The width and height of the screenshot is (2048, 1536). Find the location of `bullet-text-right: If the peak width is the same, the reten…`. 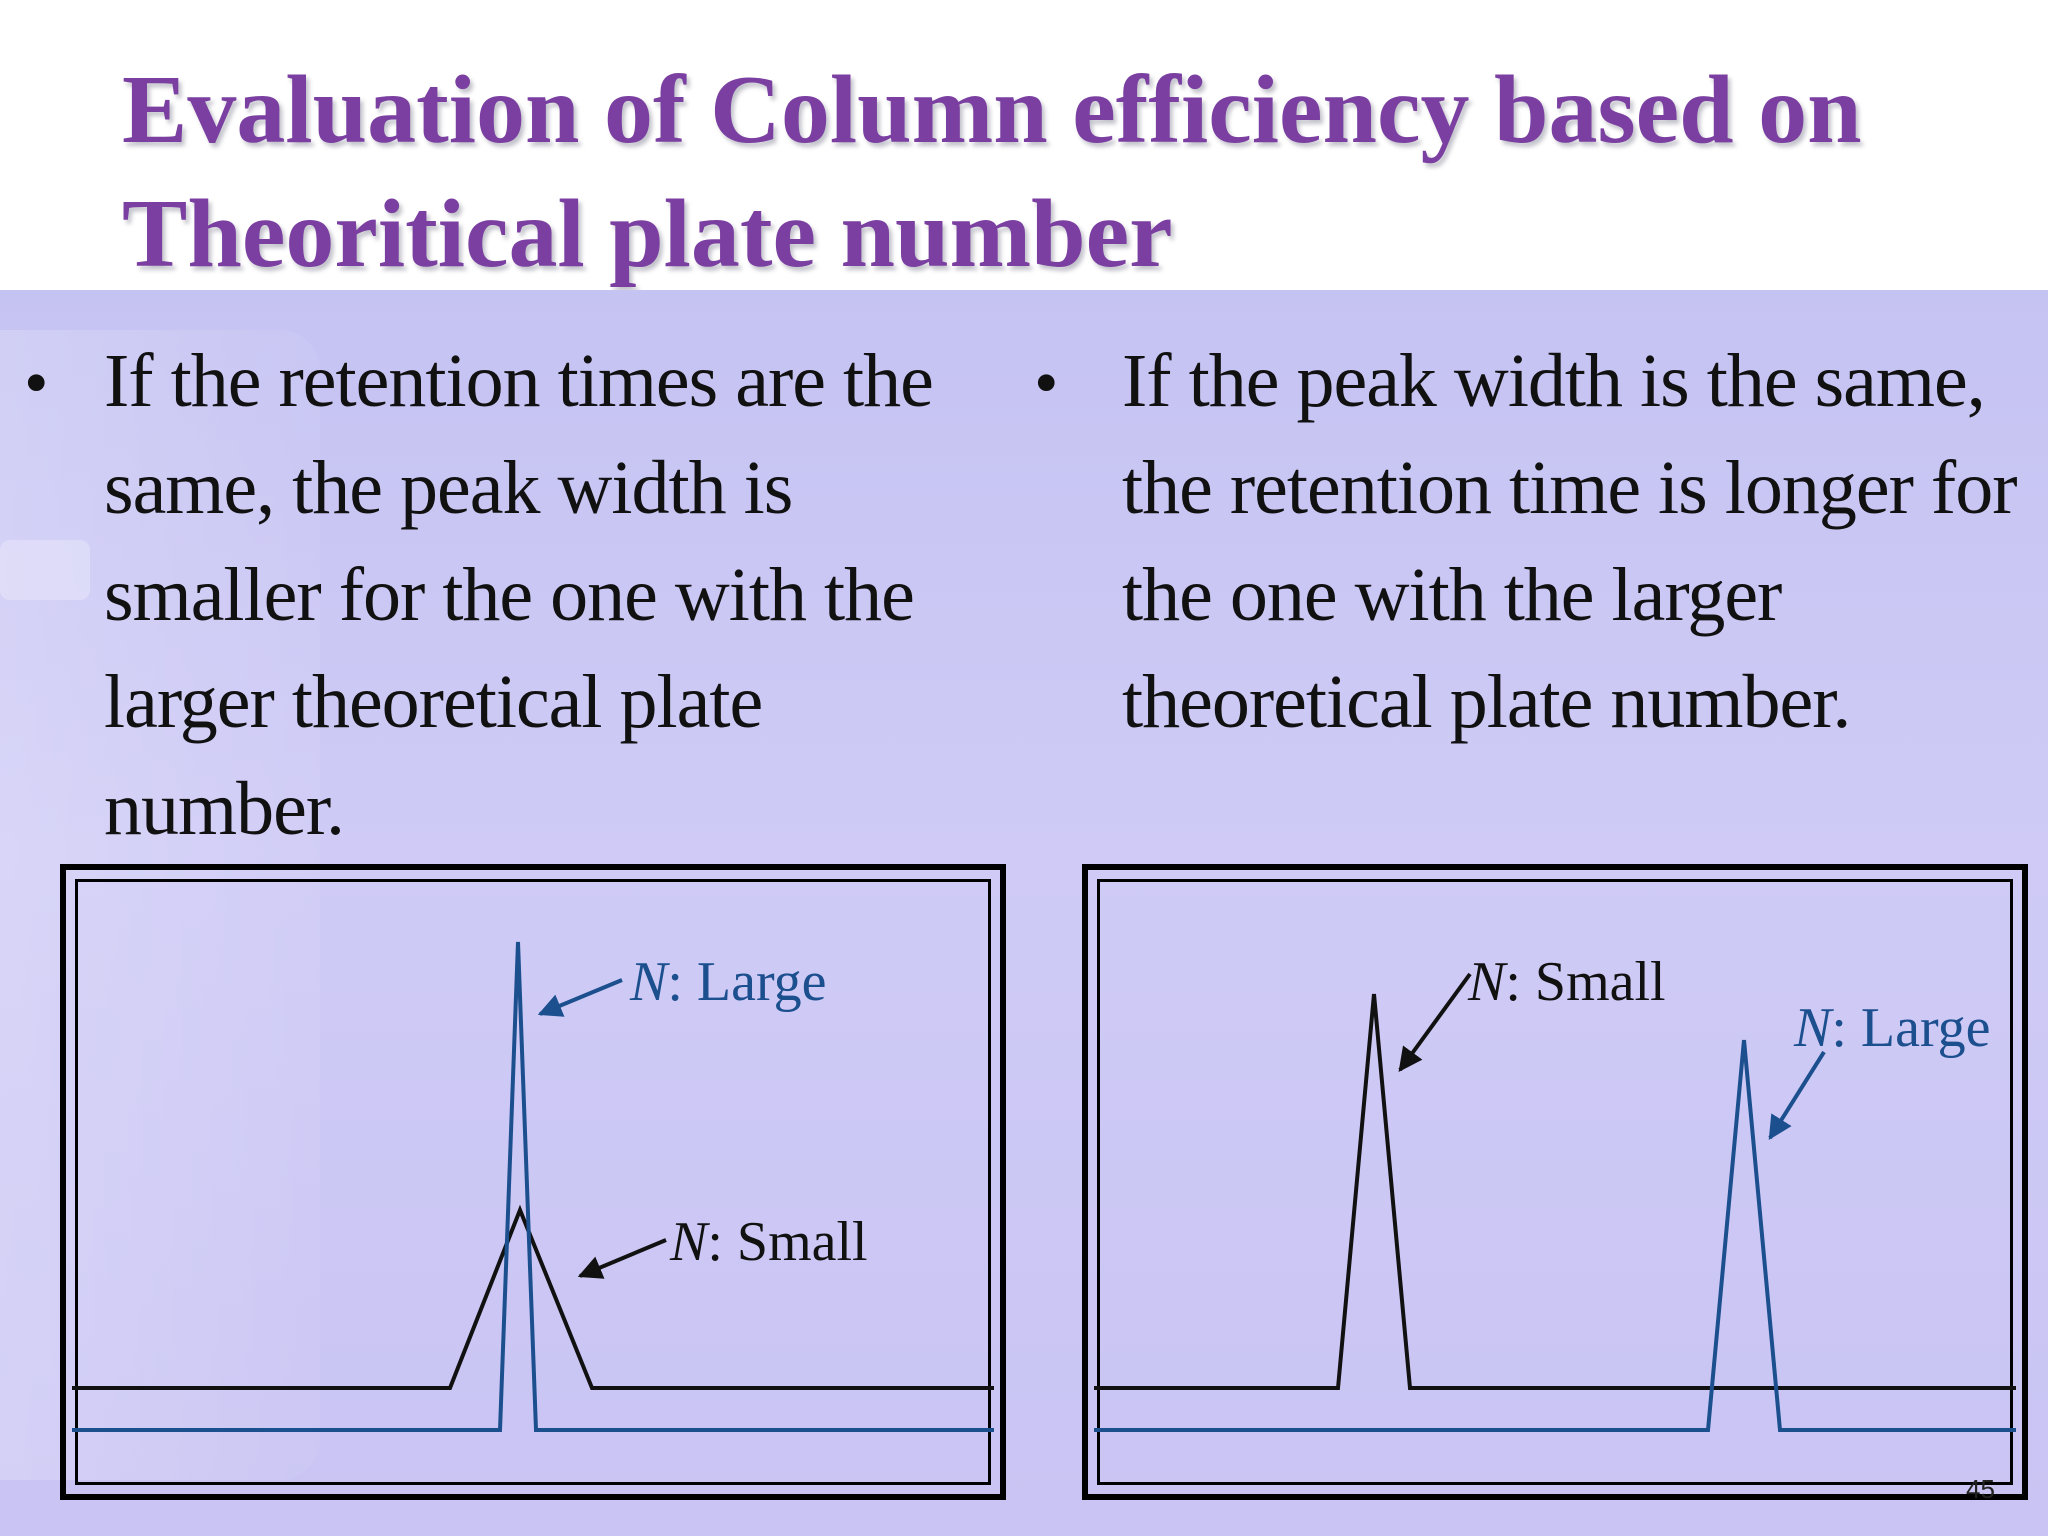

bullet-text-right: If the peak width is the same, the reten… is located at coordinates (1570, 541).